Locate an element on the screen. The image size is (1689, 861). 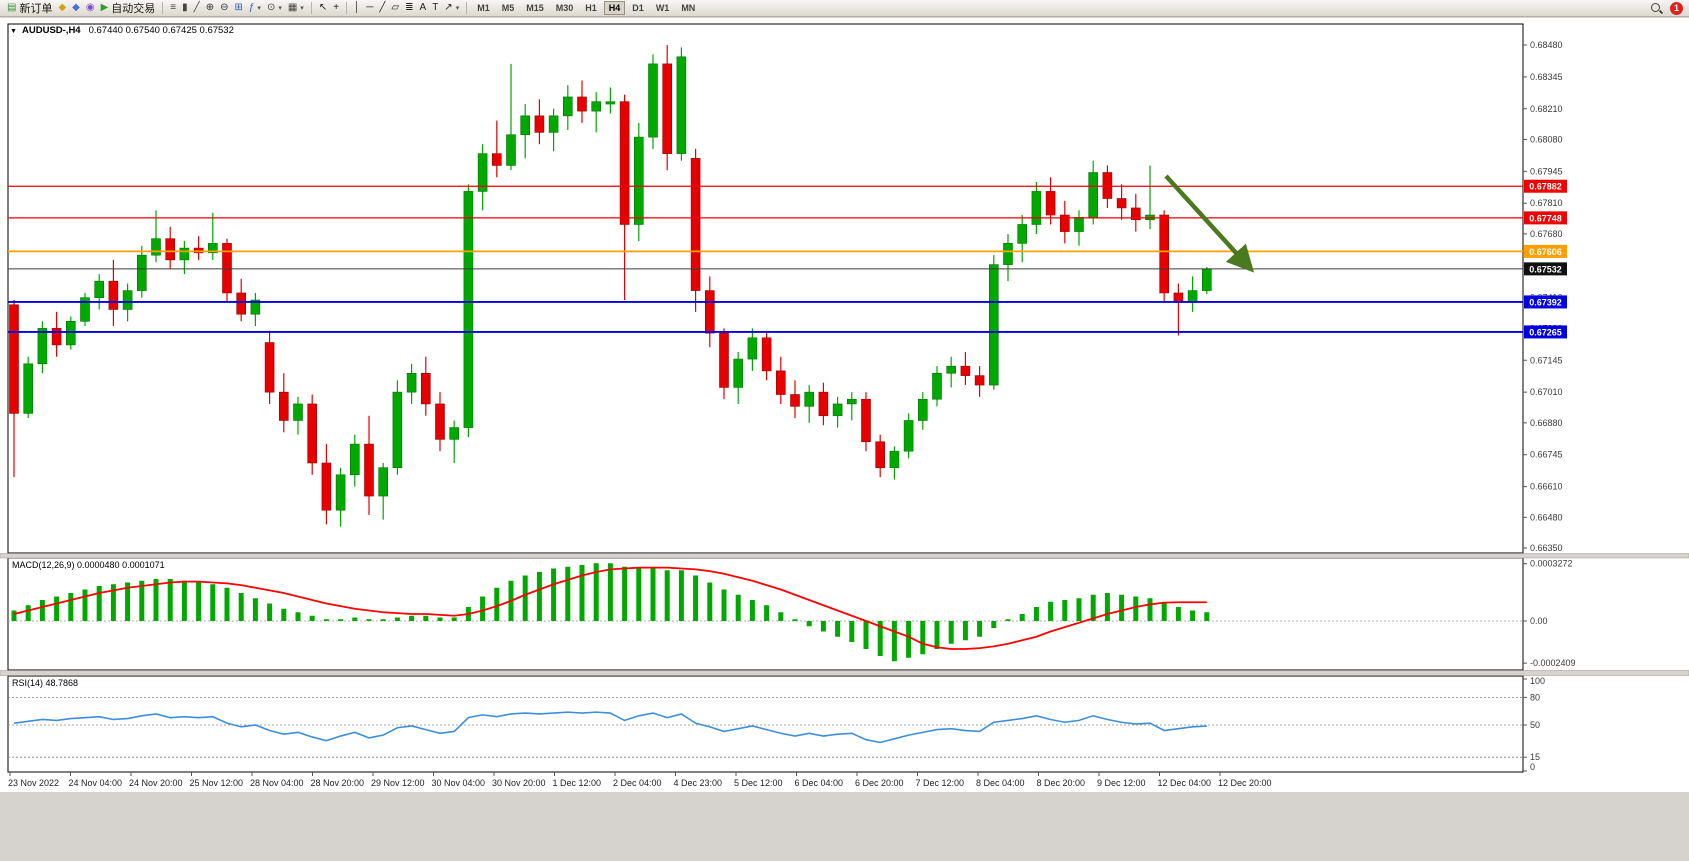
svg-text: 0.67882 is located at coordinates (1545, 187).